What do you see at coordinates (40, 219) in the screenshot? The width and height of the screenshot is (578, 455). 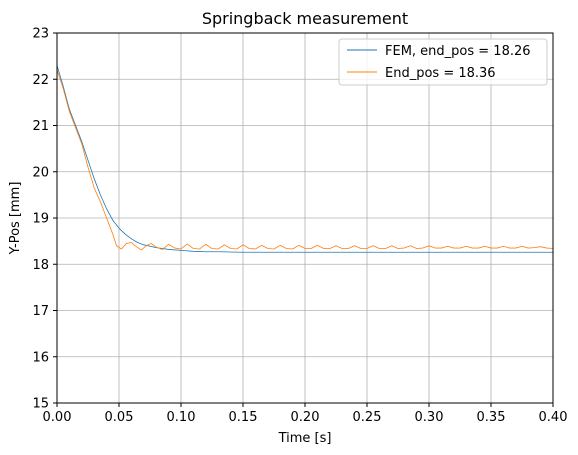 I see `y-tick-label: 19` at bounding box center [40, 219].